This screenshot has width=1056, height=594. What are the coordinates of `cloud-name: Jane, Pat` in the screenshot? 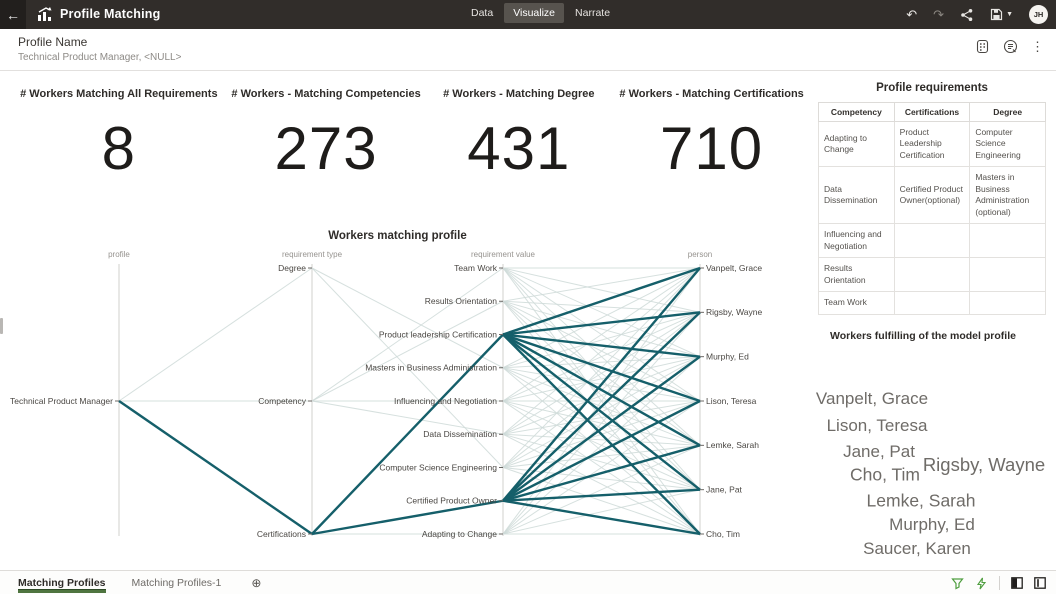 It's located at (879, 451).